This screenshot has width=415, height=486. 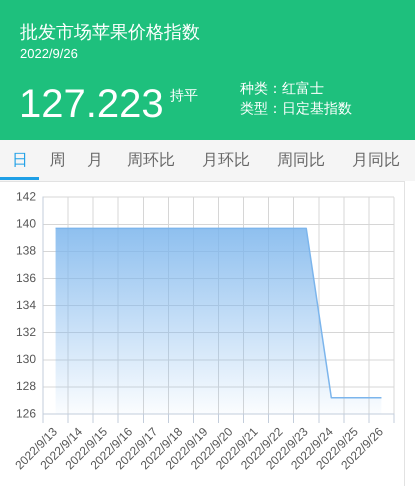 I want to click on text: 类型：日定基指数, so click(x=296, y=108).